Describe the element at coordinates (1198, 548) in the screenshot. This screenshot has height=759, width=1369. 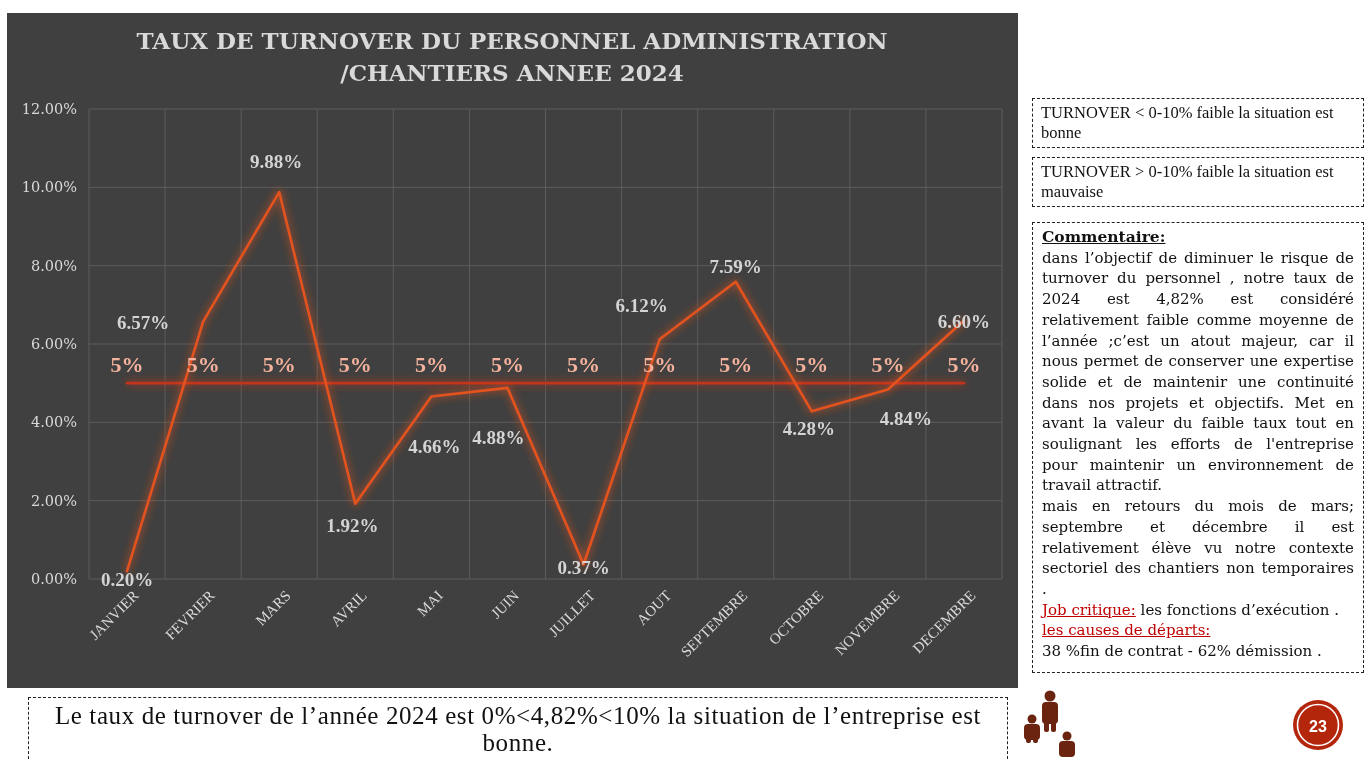
I see `text: mais en retours du mois de mars; septembre et décembre il est relativement élève vu notre contexte sectoriel des chantiers non temporaires .` at that location.